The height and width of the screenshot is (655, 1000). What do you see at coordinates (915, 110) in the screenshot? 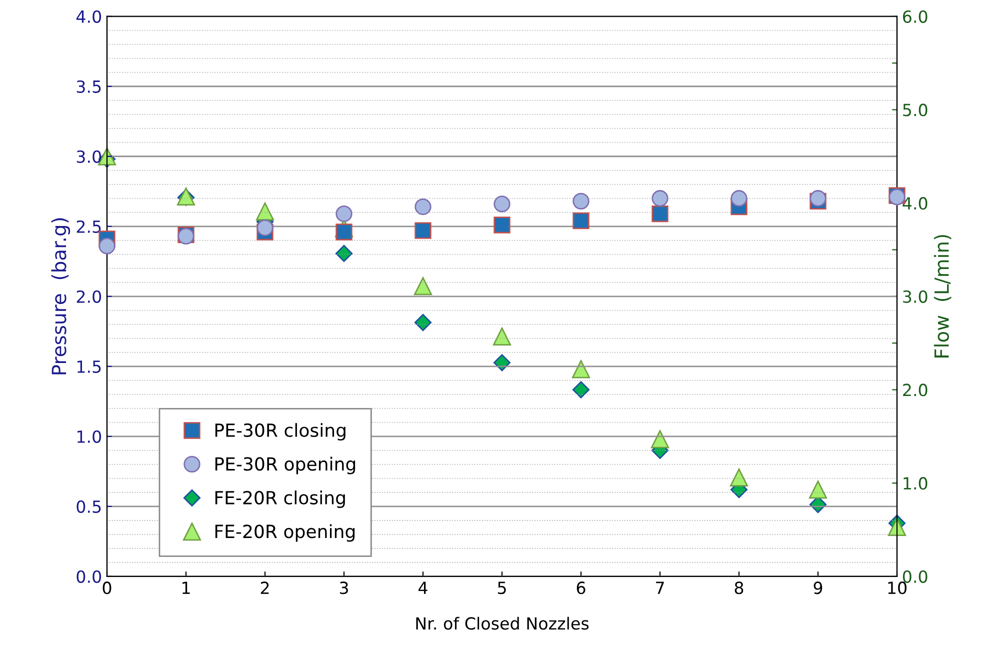
I see `y2-tick-label: 5.0` at bounding box center [915, 110].